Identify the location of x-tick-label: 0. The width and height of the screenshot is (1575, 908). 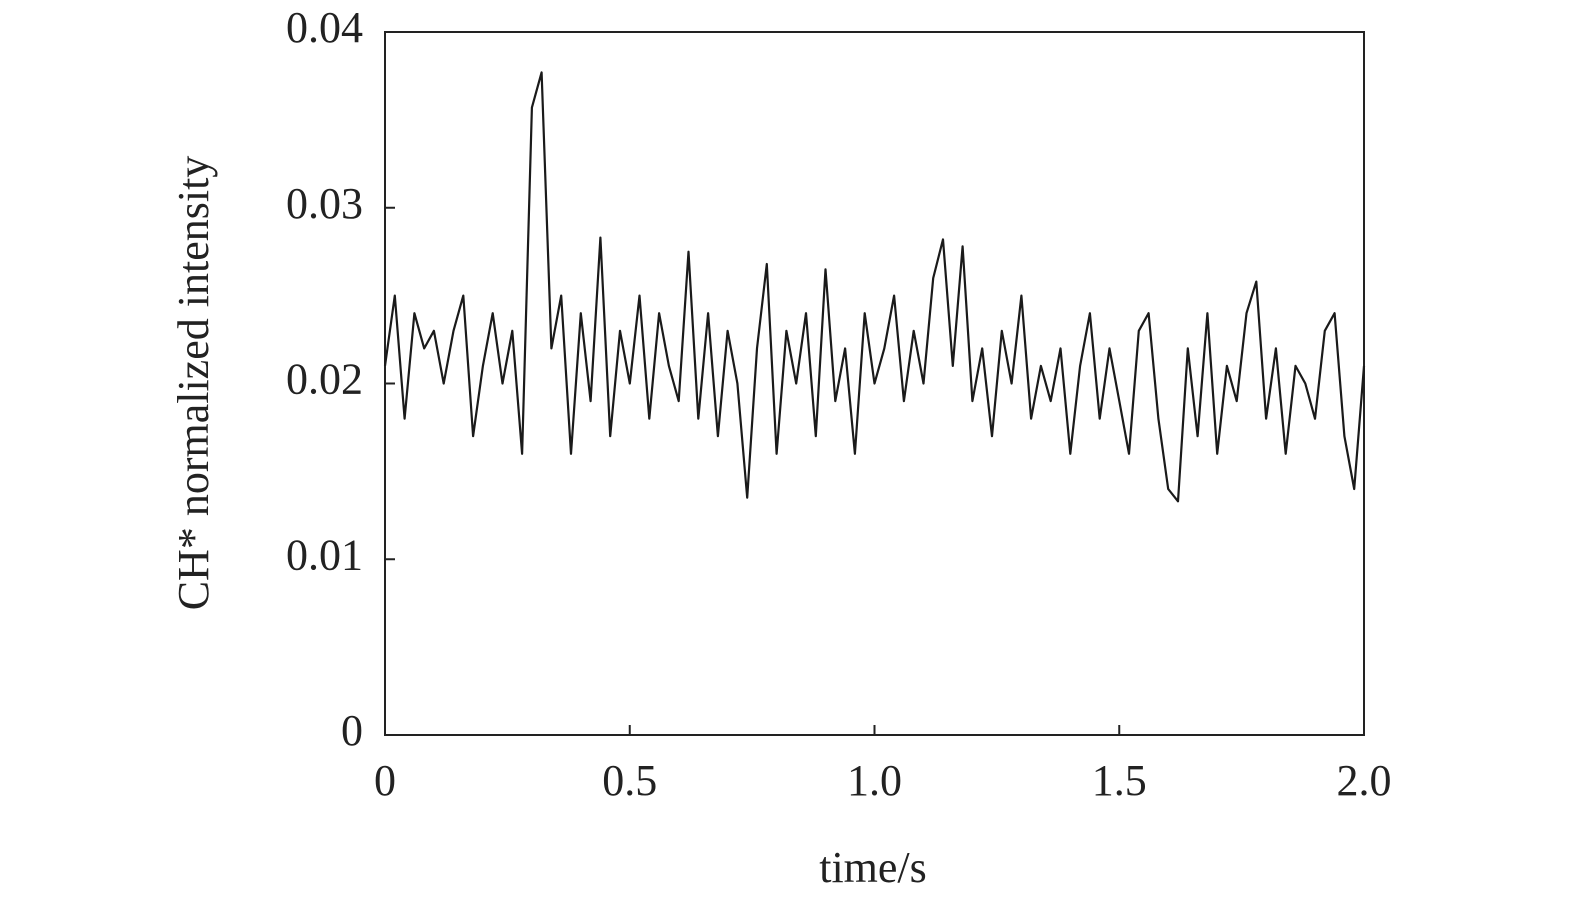
(385, 780).